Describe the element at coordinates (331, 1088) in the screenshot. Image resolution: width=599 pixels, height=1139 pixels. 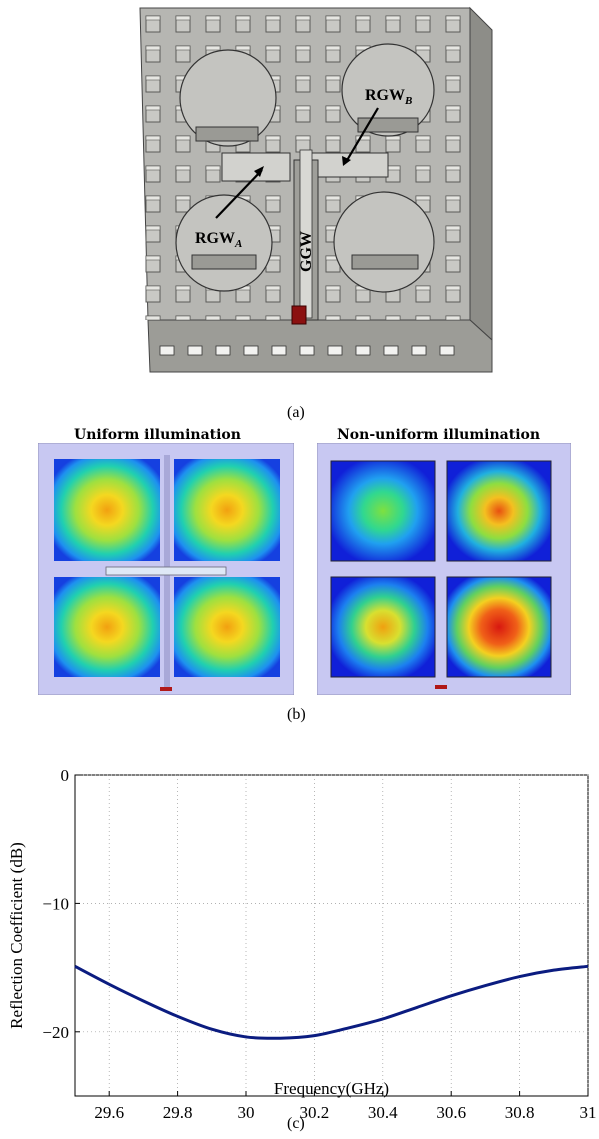
I see `x-axis-label: Frequency(GHz)` at that location.